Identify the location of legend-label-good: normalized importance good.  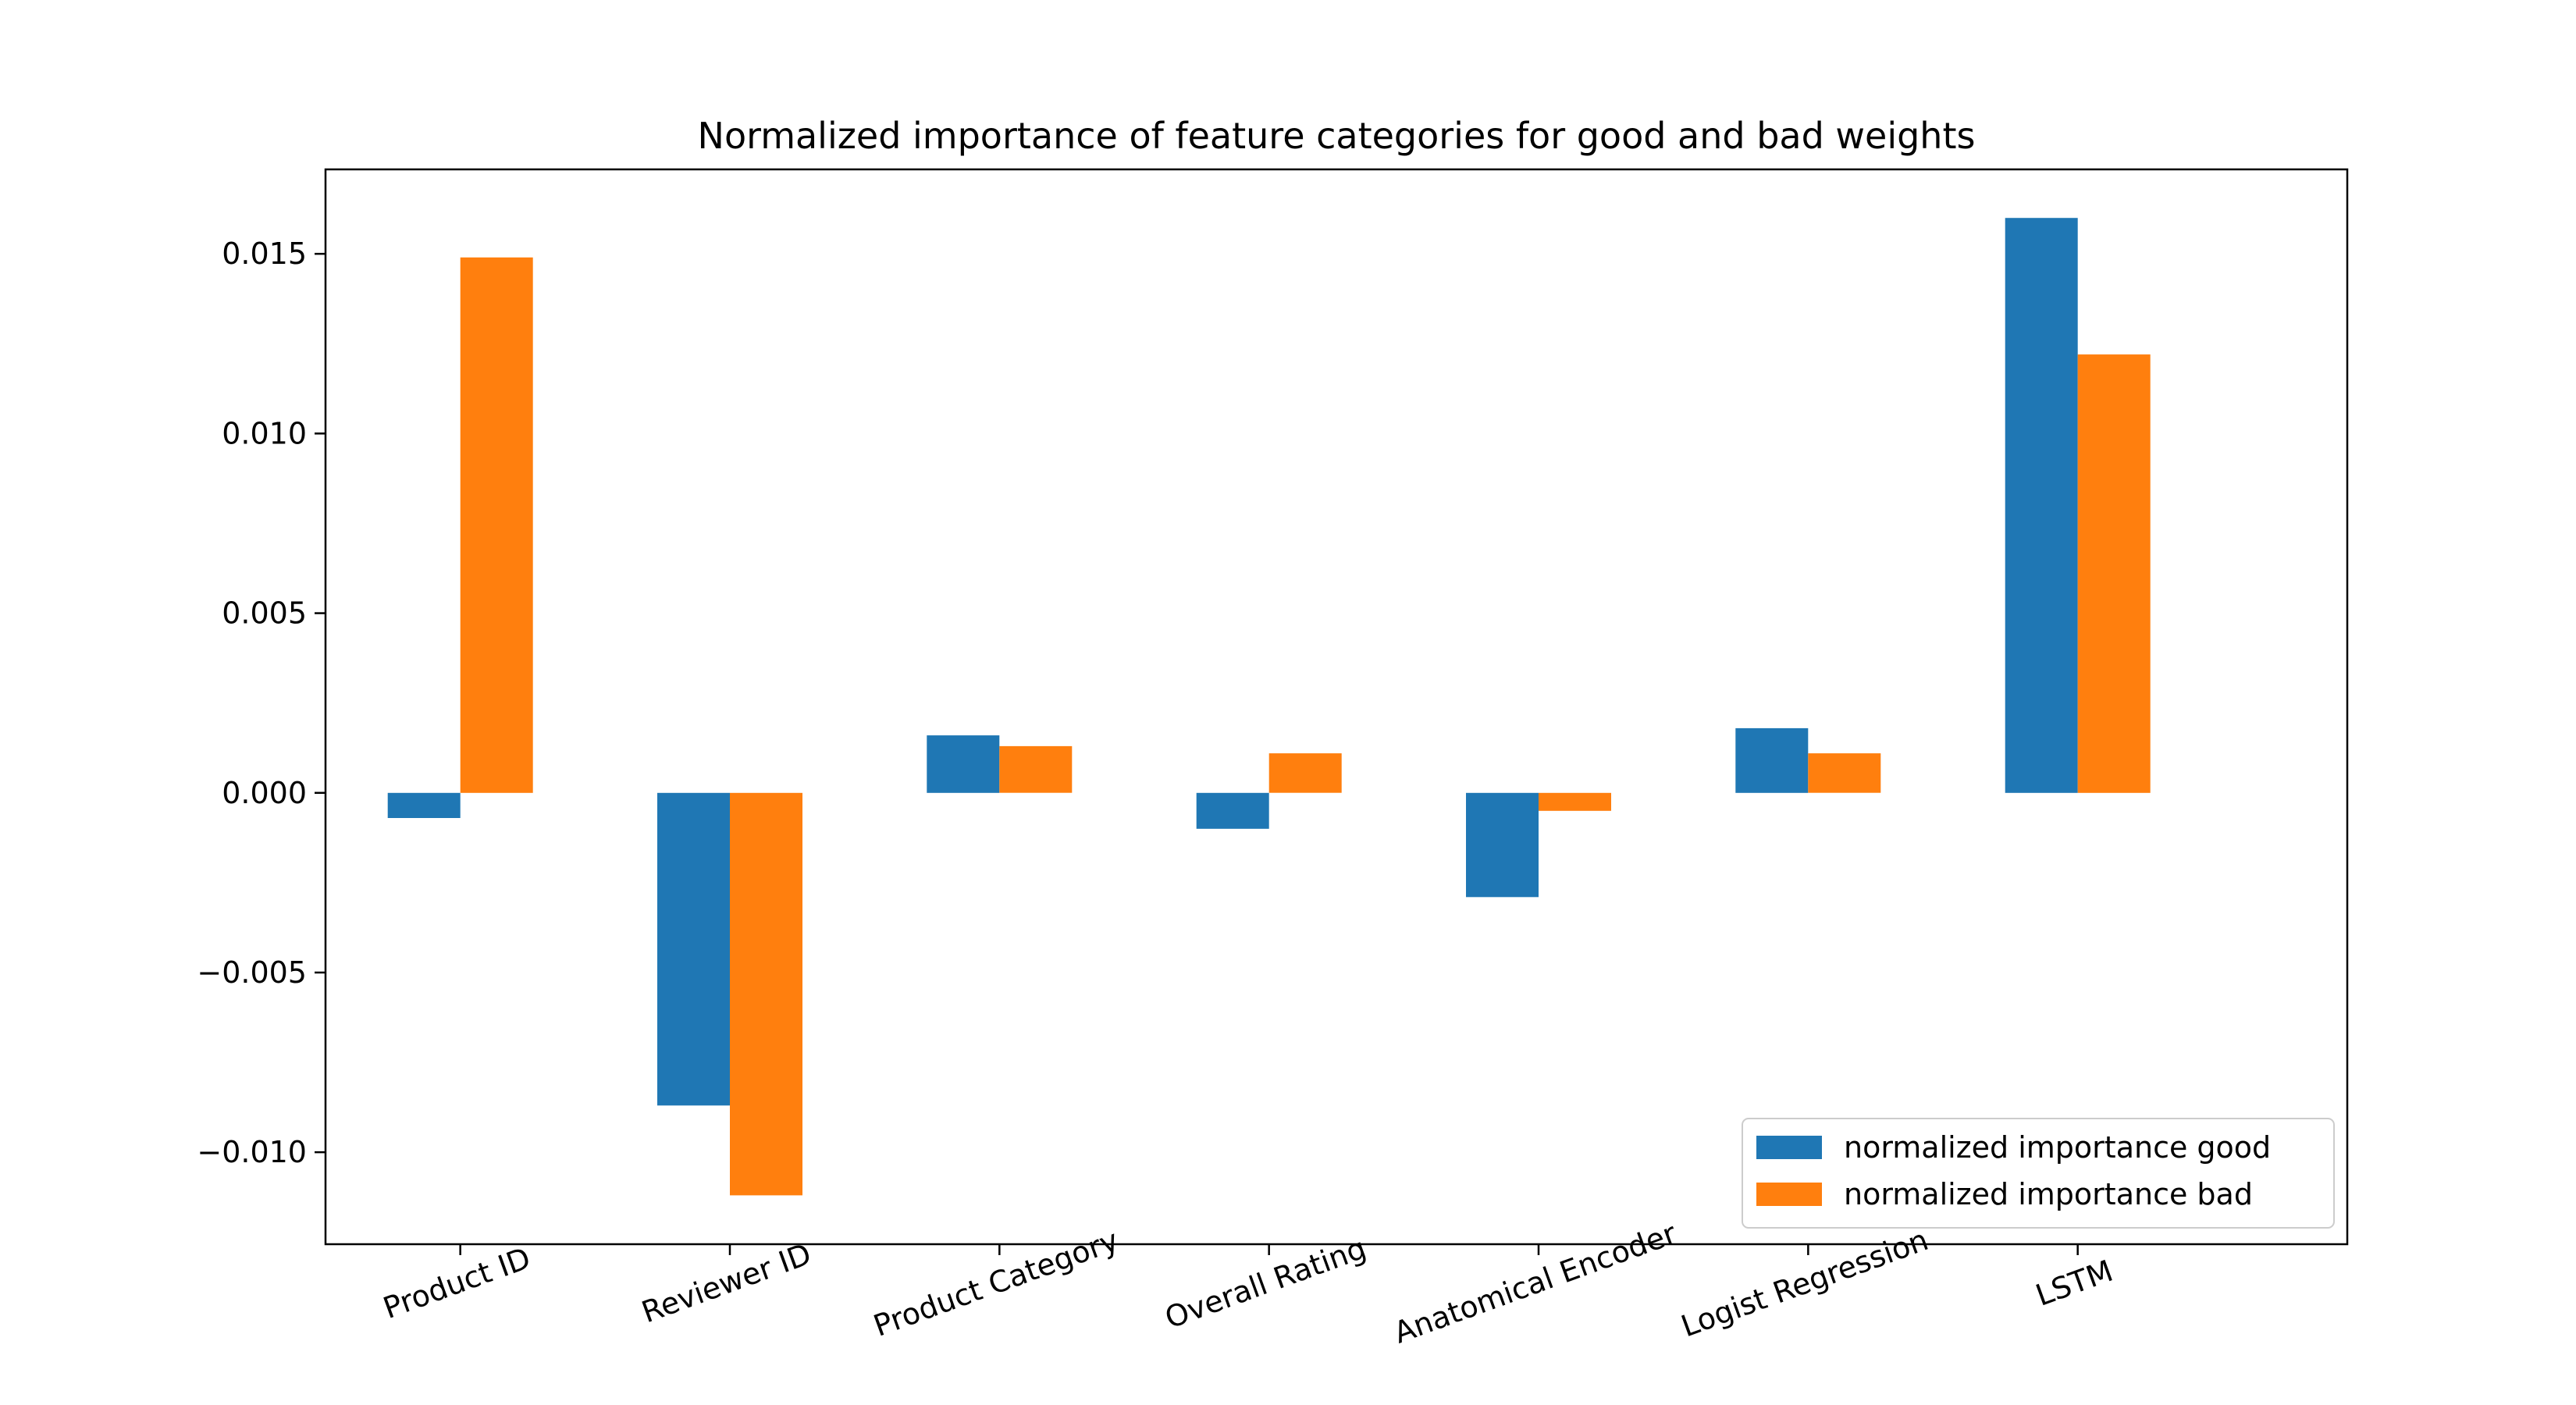
(2057, 1148).